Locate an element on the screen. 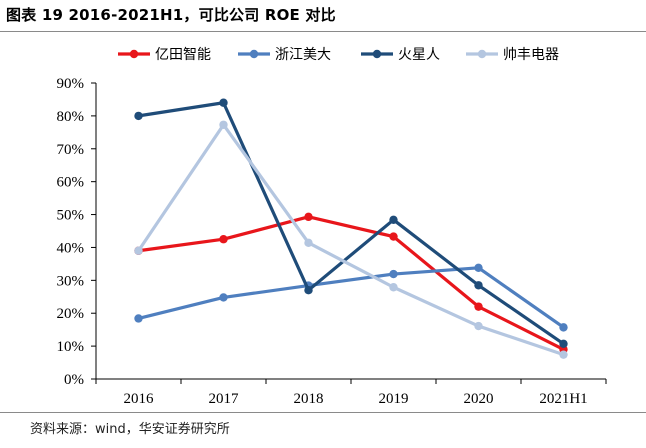 This screenshot has height=448, width=646. source-note: 资料来源：wind，华安证券研究所 is located at coordinates (130, 429).